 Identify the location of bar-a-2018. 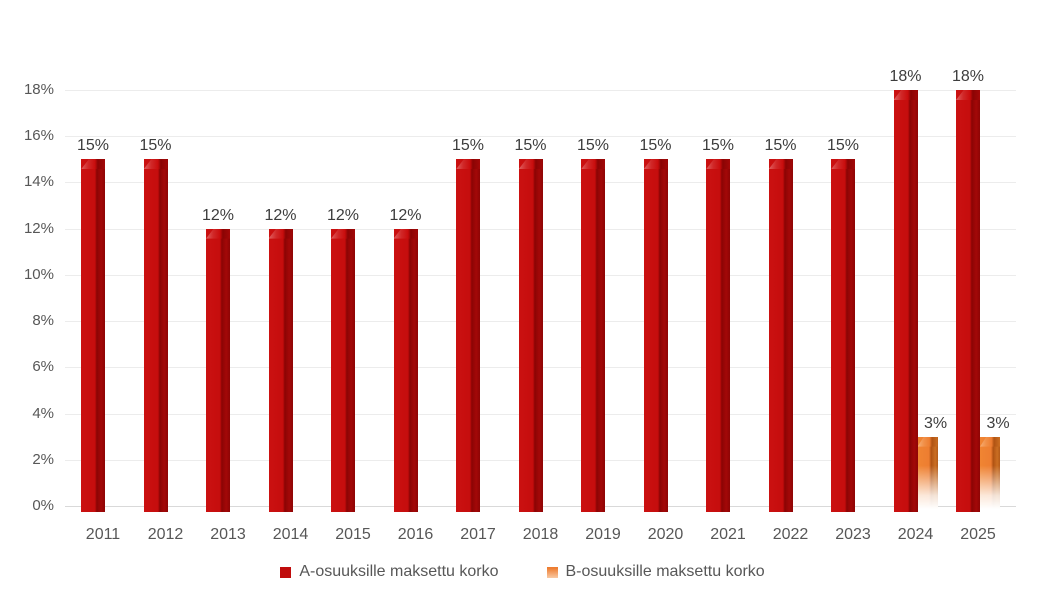
(530, 335).